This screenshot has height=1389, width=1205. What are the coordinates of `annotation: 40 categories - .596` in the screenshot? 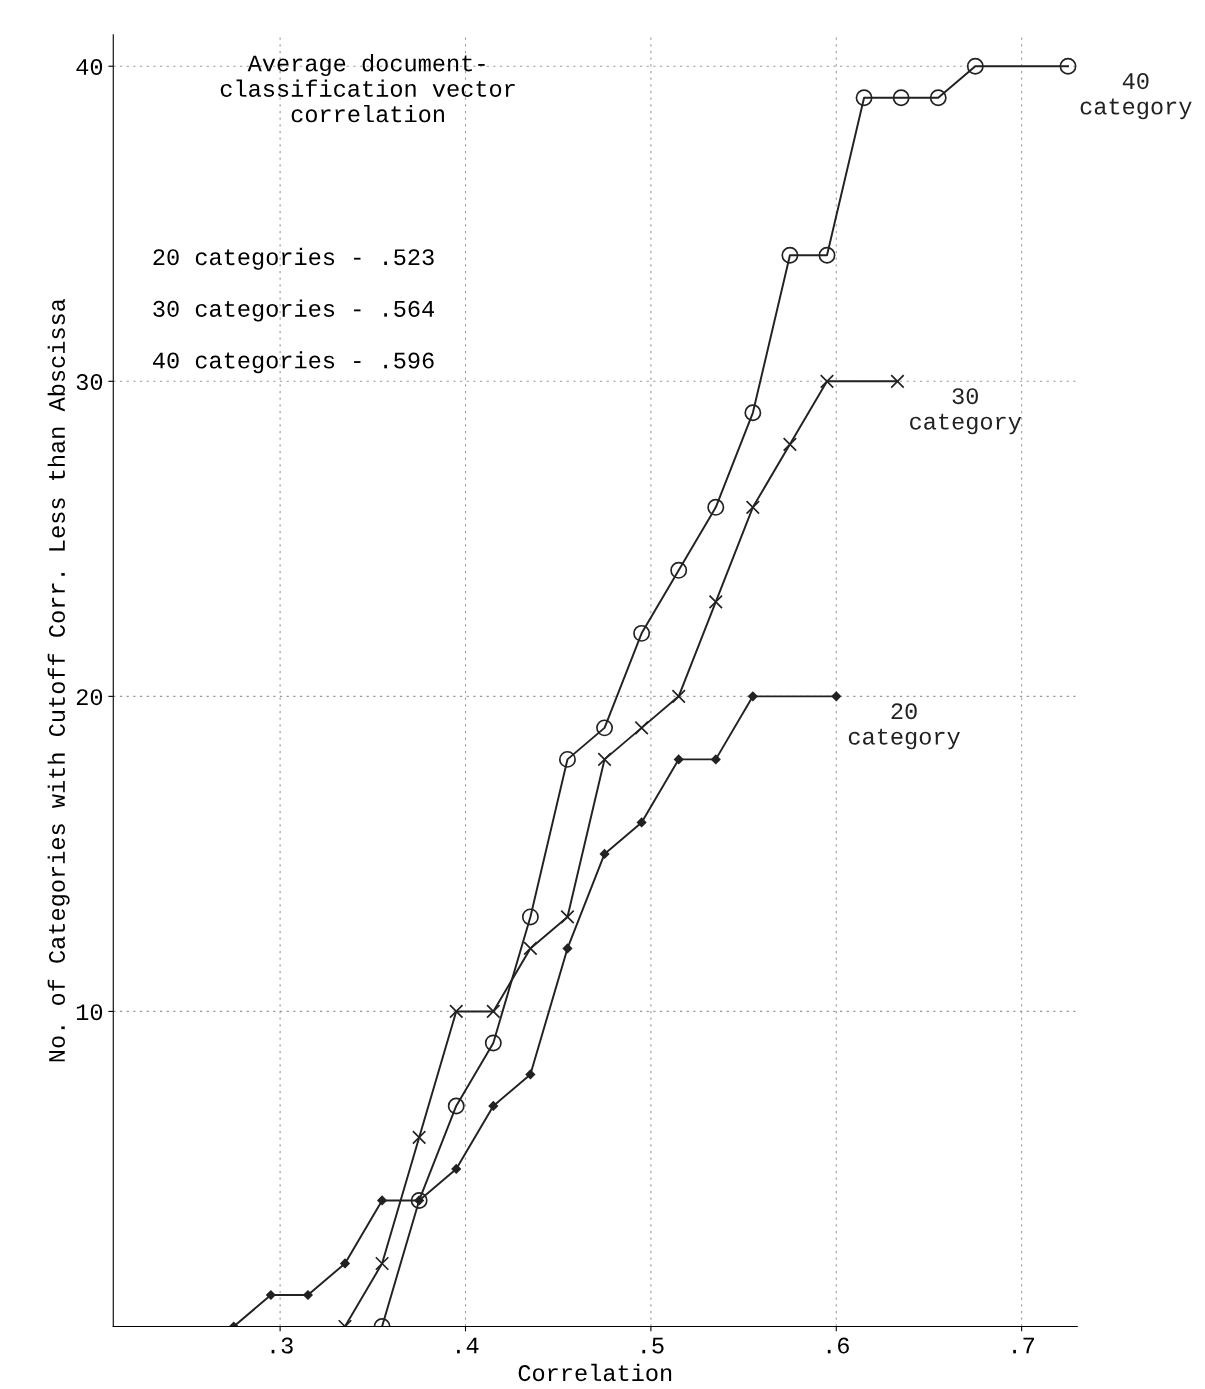 It's located at (293, 362).